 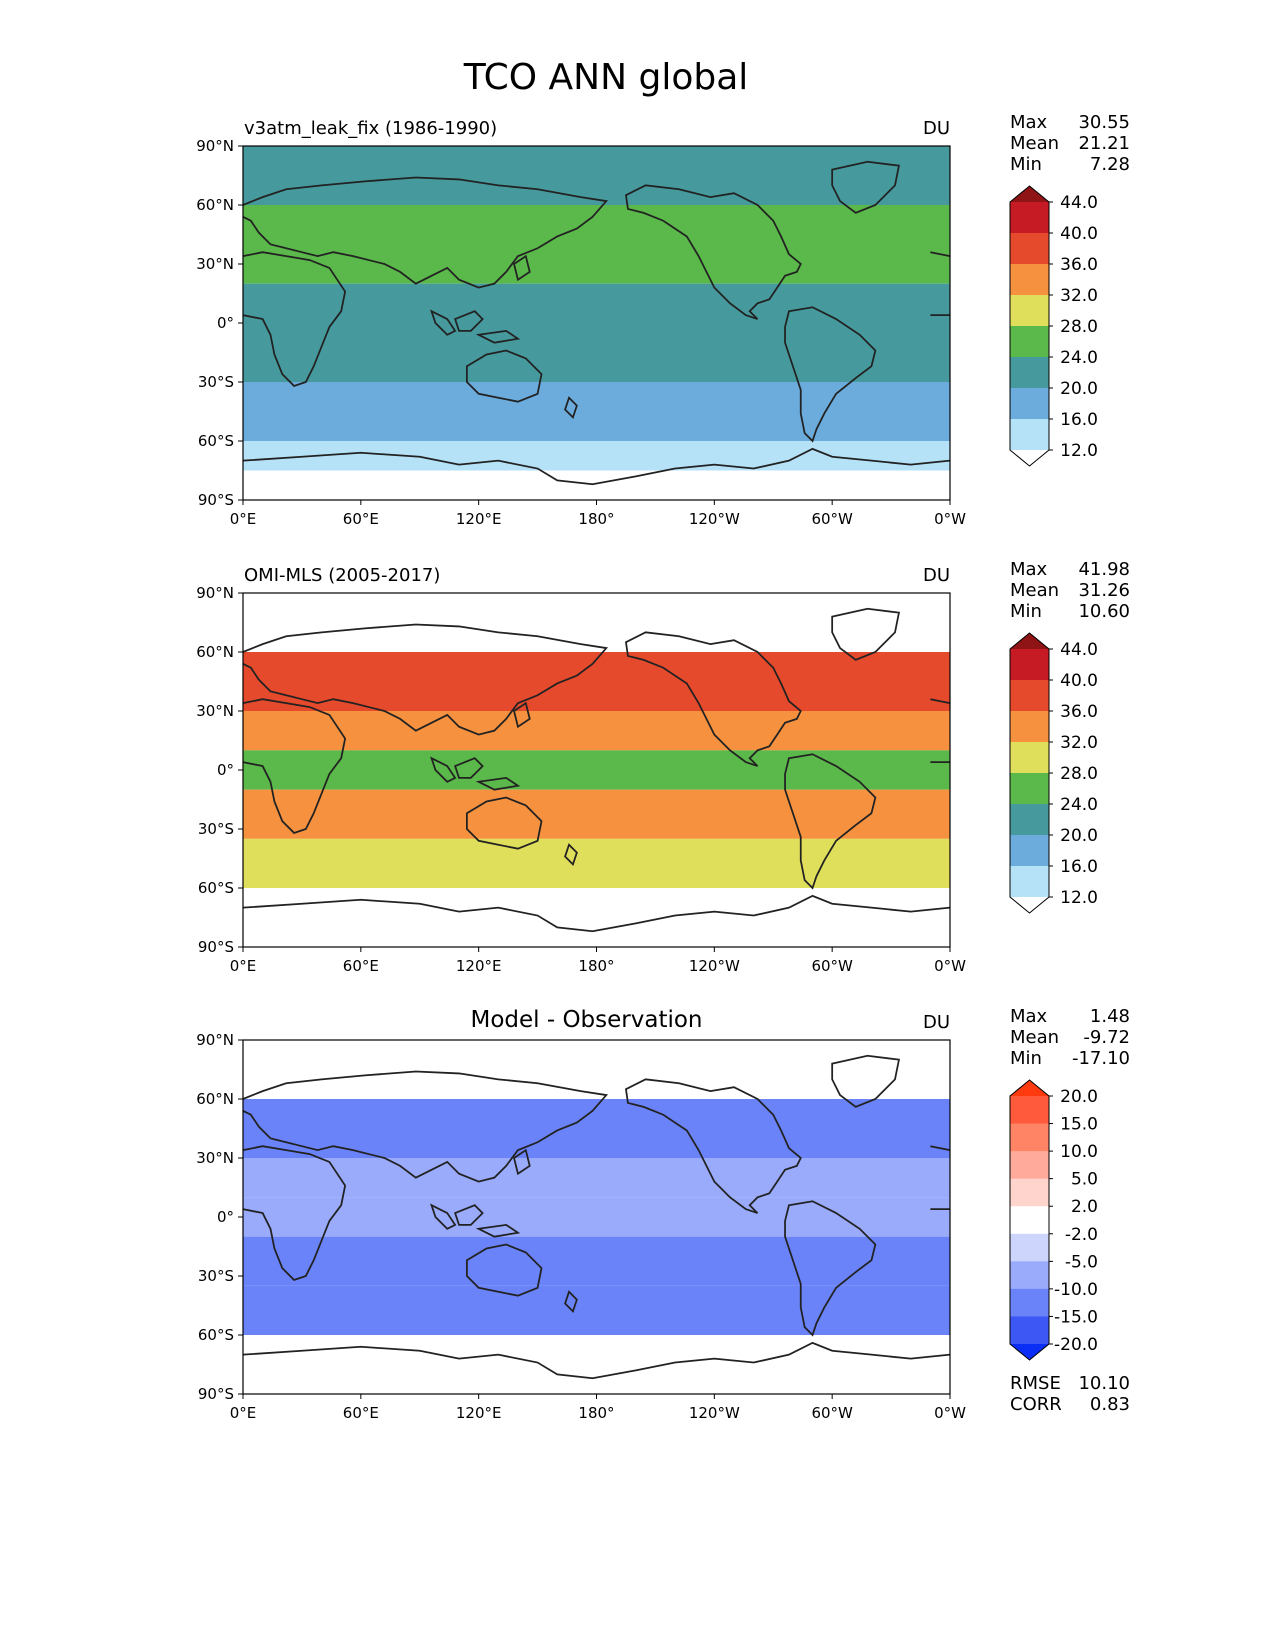 What do you see at coordinates (1104, 143) in the screenshot?
I see `stat-value: 21.21` at bounding box center [1104, 143].